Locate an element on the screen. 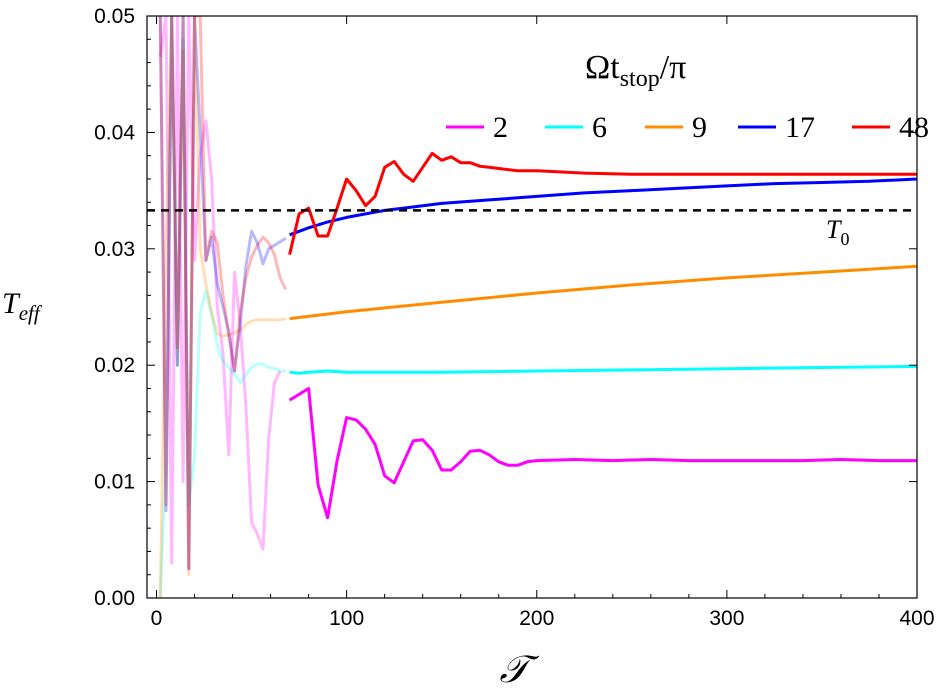  legend-label: 17 is located at coordinates (800, 127).